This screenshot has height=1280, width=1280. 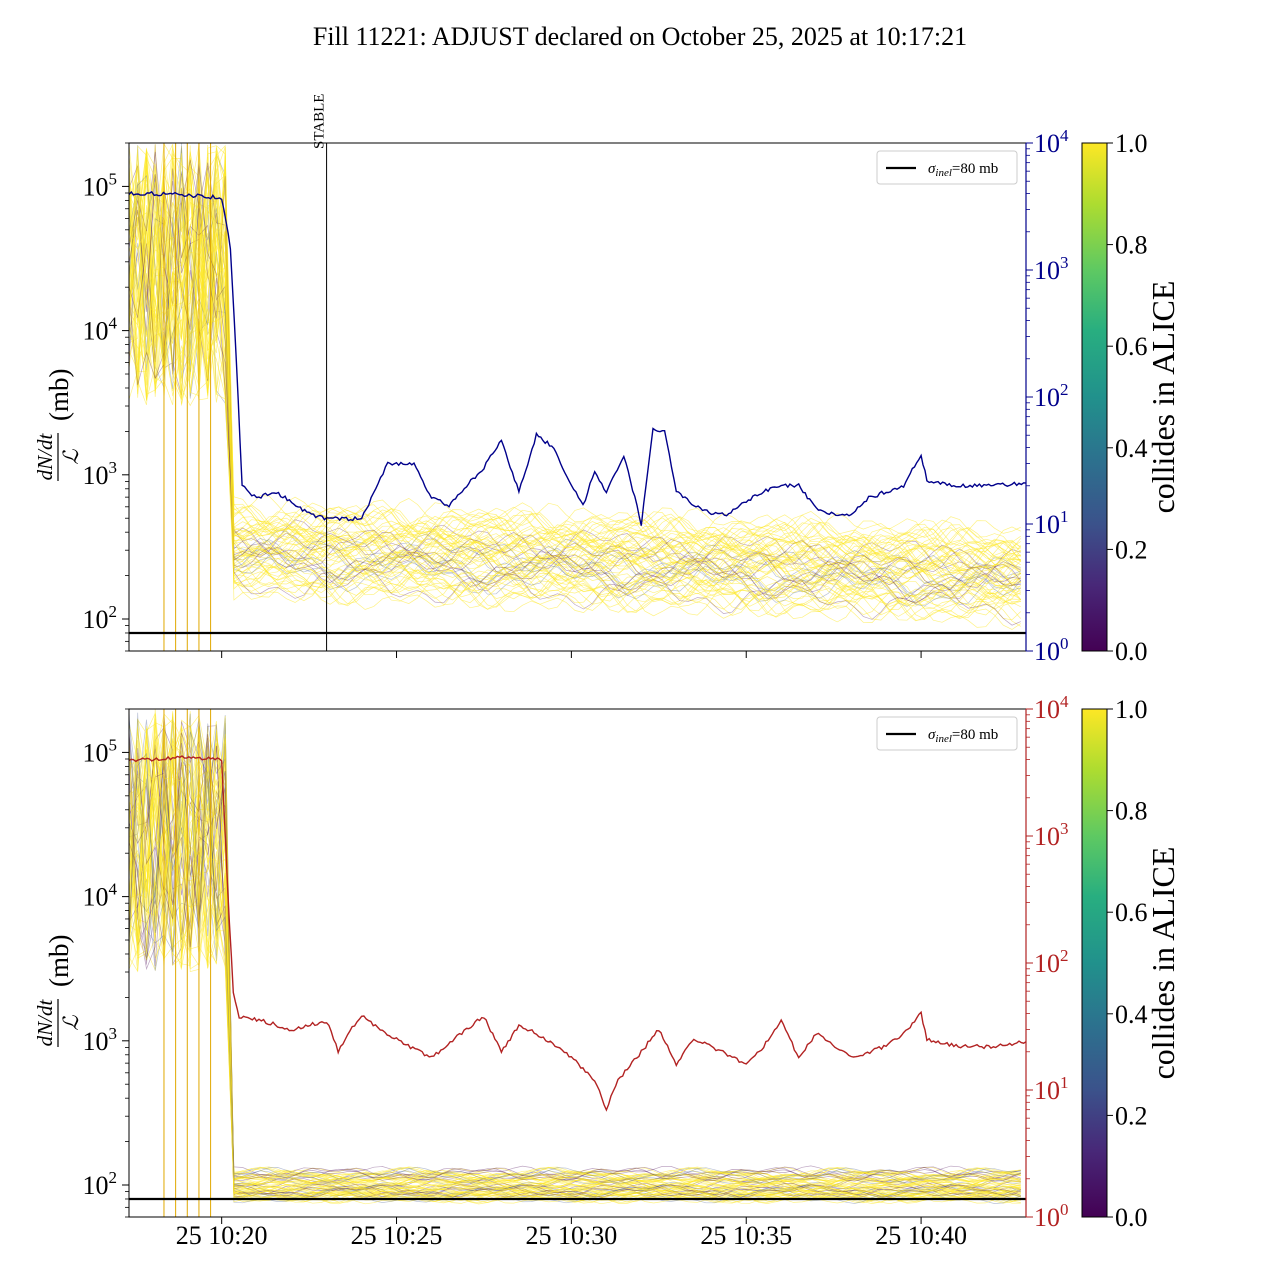 I want to click on colorbar-tick-label: 0.0, so click(x=1131, y=651).